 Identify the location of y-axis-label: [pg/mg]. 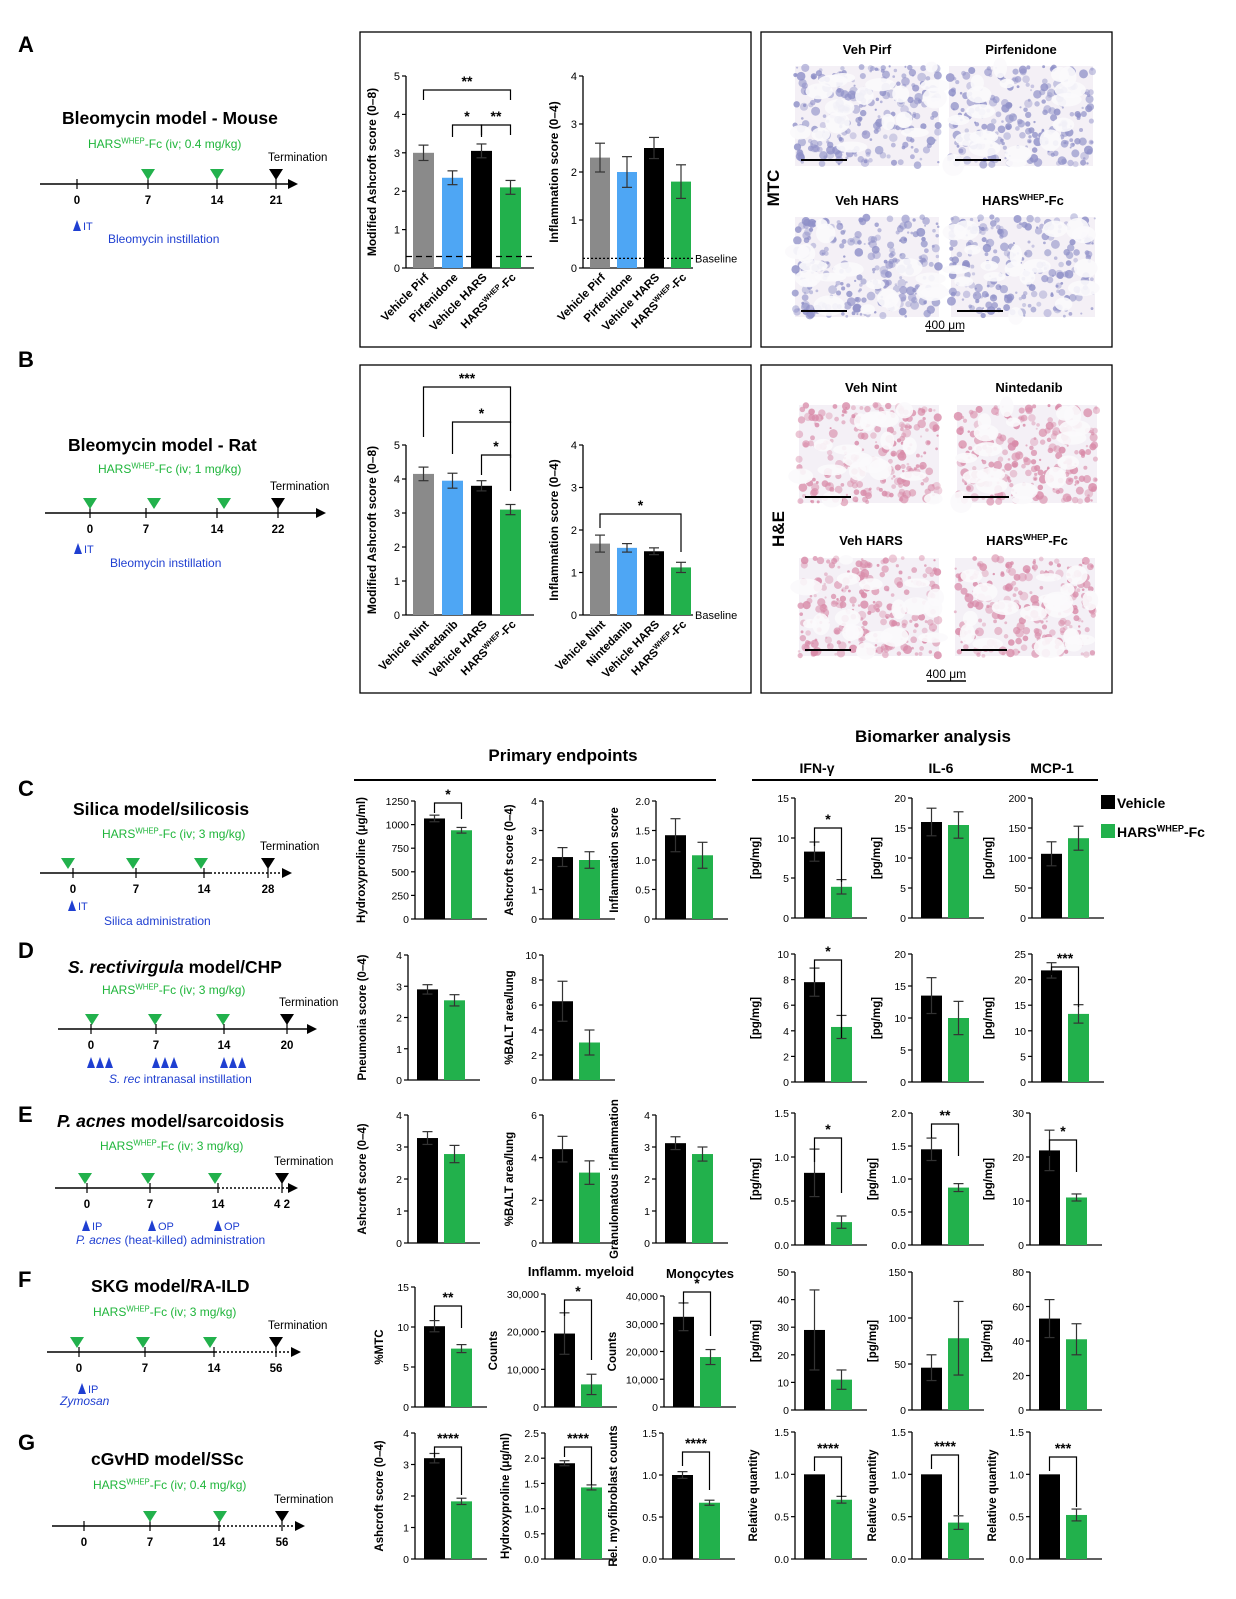
(873, 1341).